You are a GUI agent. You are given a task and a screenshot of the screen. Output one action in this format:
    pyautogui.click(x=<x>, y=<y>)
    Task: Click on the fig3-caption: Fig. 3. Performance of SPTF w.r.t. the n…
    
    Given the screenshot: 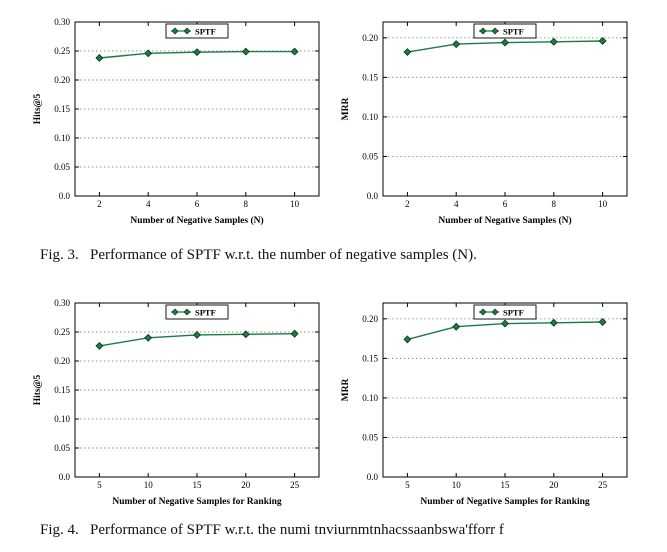 What is the action you would take?
    pyautogui.click(x=258, y=255)
    